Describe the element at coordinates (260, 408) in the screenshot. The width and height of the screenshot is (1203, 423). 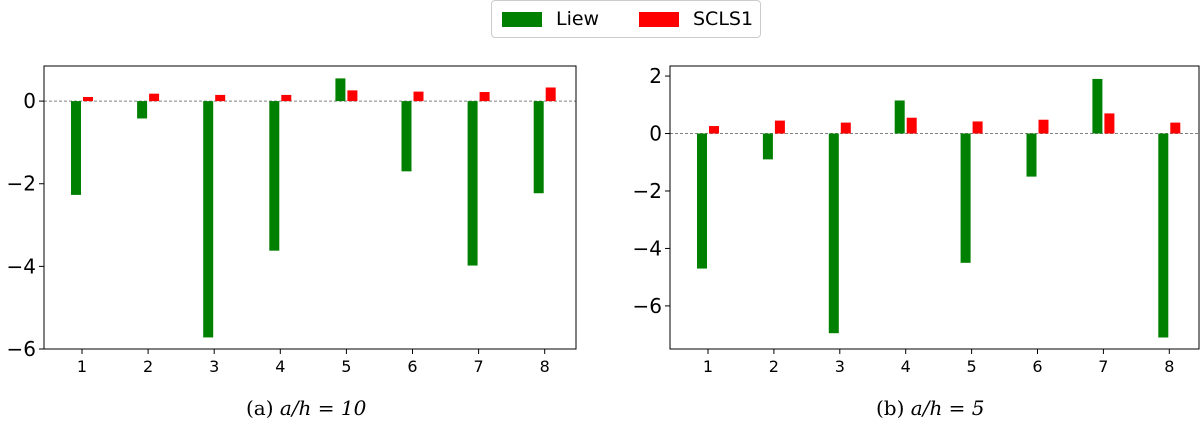
I see `caption-a-prefix: (a)` at that location.